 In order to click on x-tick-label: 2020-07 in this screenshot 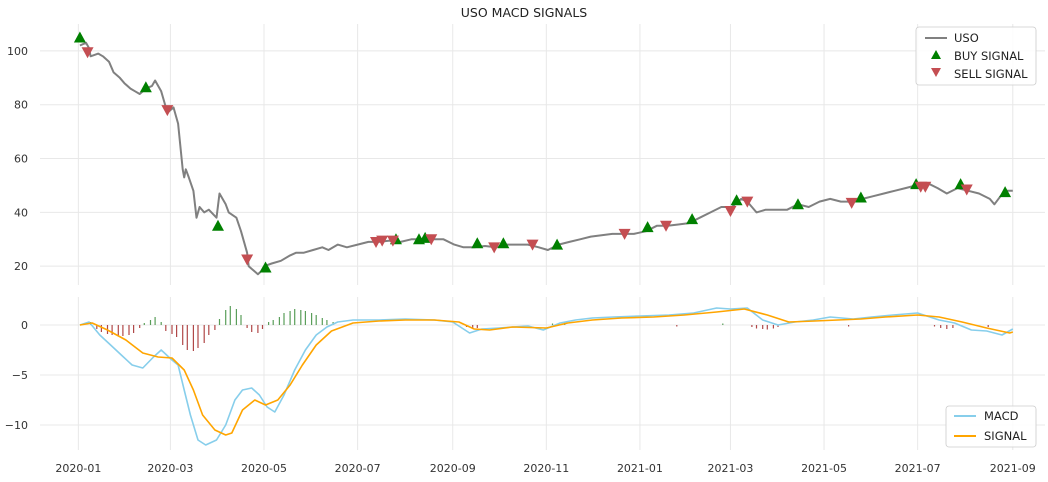, I will do `click(358, 468)`.